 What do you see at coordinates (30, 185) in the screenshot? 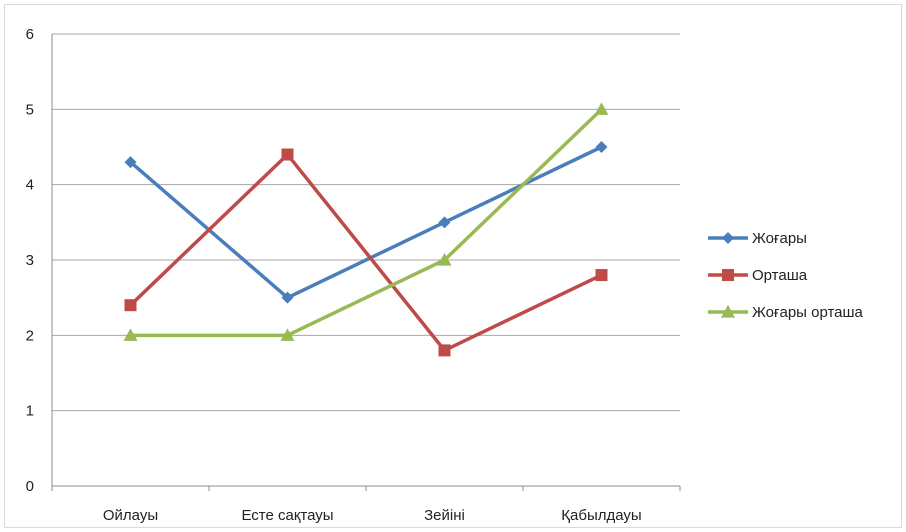
I see `y-tick-label: 4` at bounding box center [30, 185].